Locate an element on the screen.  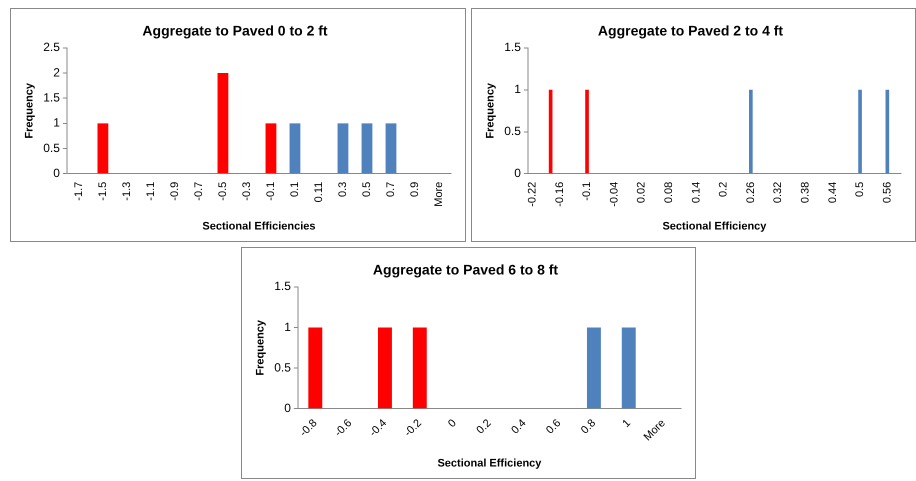
x-tick-label: 0.1 is located at coordinates (294, 190).